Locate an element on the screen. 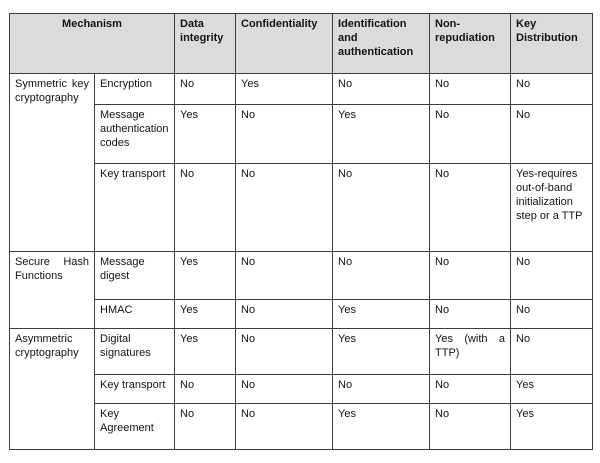 The width and height of the screenshot is (600, 463). category-cell-asymmetric: Asymmetric cryptography is located at coordinates (52, 389).